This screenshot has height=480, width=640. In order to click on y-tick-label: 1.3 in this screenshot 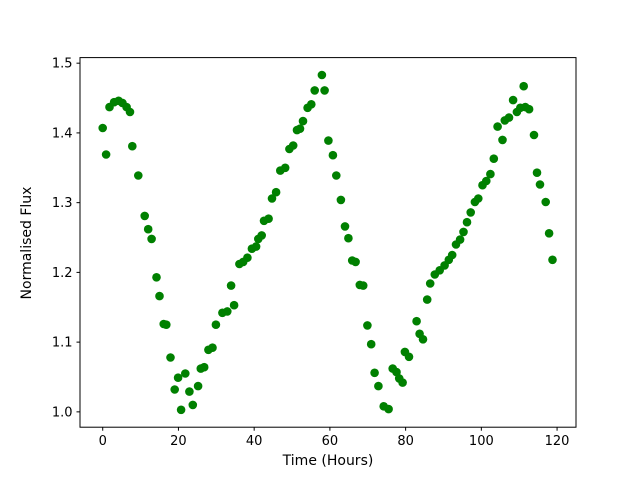, I will do `click(62, 203)`.